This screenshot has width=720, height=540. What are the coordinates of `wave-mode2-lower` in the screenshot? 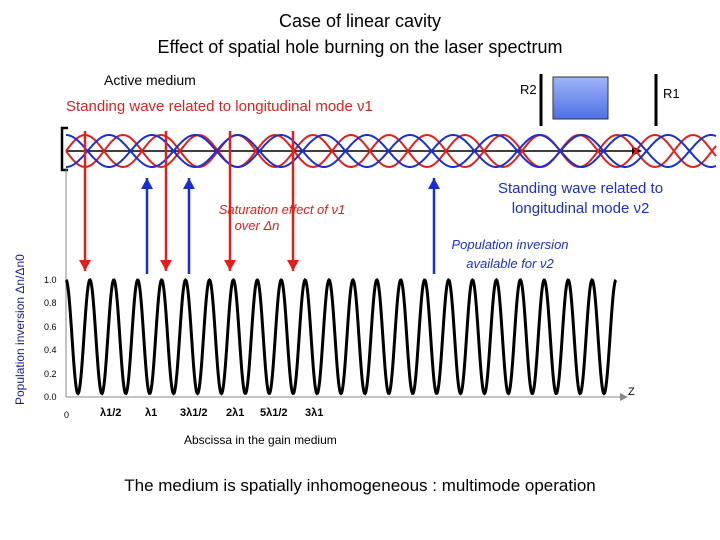 It's located at (391, 151).